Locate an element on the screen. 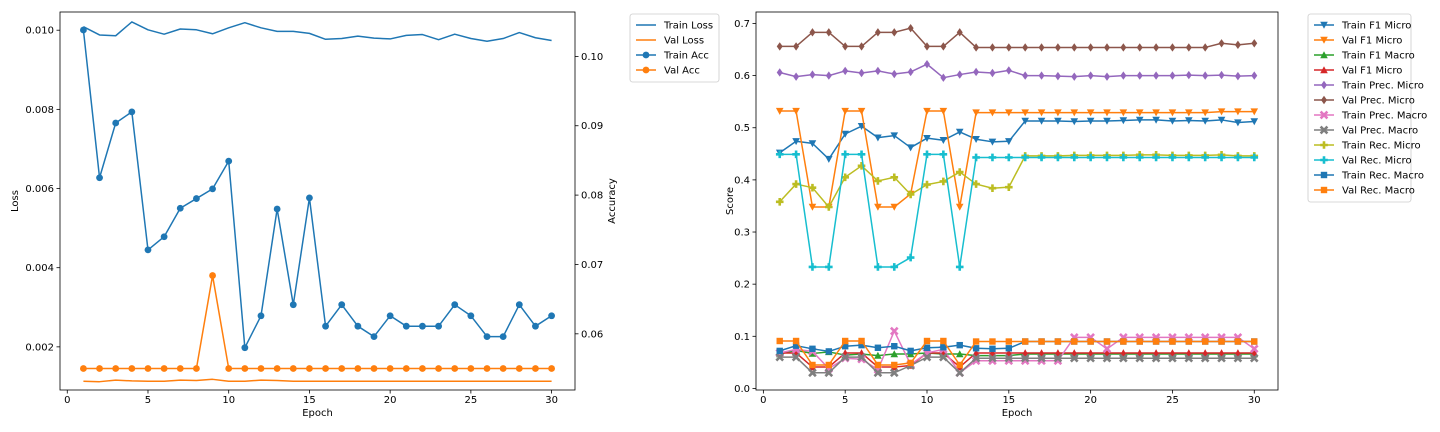  y2-tick-label: 0.06 is located at coordinates (592, 334).